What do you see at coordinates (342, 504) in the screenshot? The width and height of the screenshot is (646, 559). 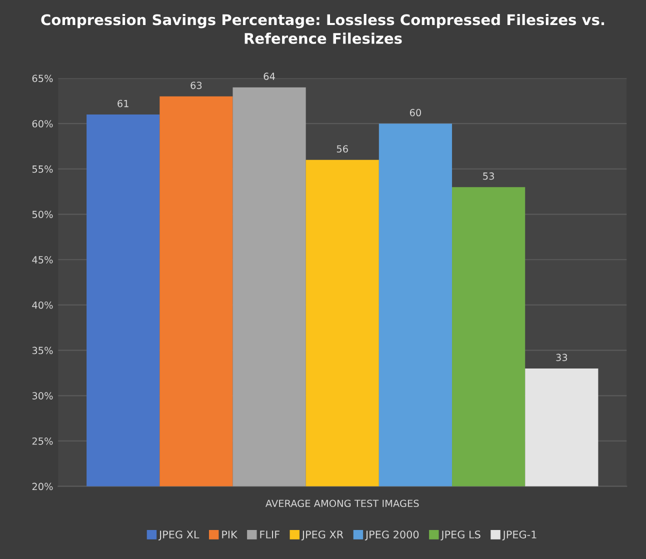 I see `x-axis-title: AVERAGE AMONG TEST IMAGES` at bounding box center [342, 504].